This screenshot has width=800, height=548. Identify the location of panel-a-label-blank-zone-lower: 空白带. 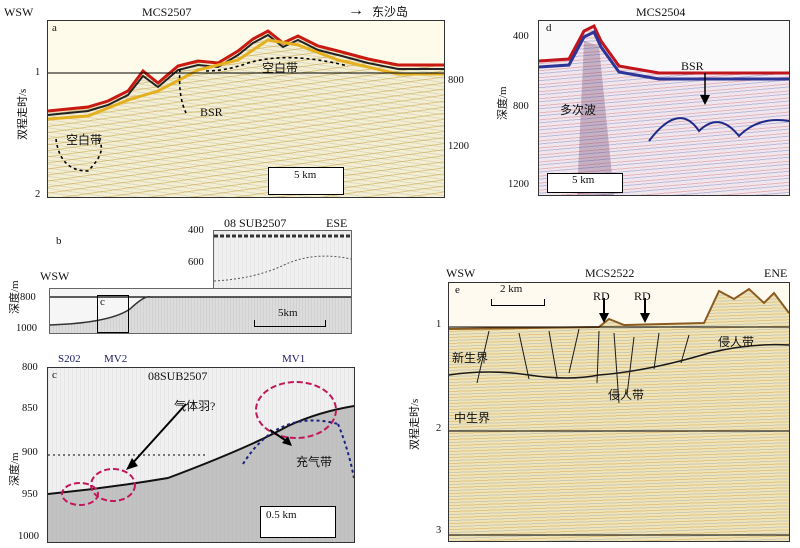
(84, 140).